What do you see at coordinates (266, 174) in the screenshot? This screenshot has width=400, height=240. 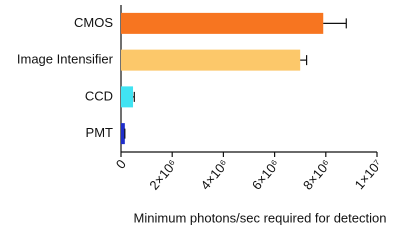 I see `x-tick-label: 6×10⁶` at bounding box center [266, 174].